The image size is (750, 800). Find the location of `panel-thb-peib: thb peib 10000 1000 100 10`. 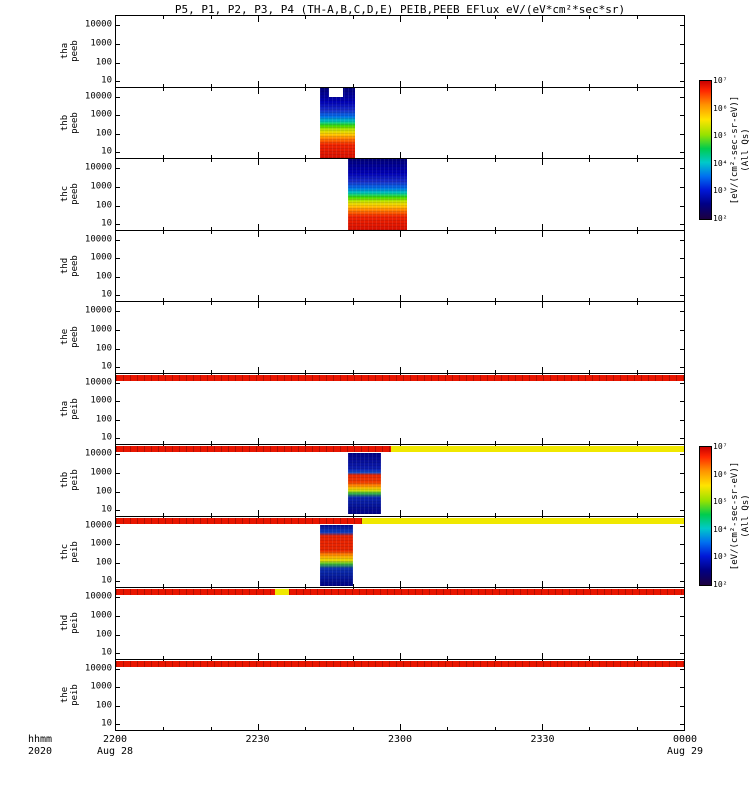

panel-thb-peib: thb peib 10000 1000 100 10 is located at coordinates (372, 481).